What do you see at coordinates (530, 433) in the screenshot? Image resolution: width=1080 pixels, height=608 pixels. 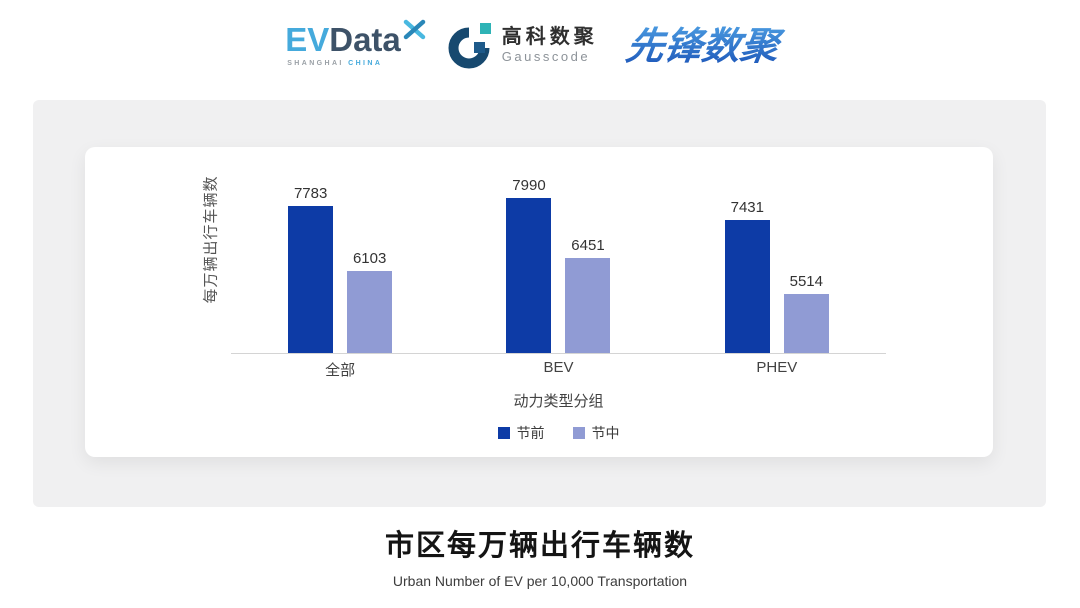 I see `legend-label: 节前` at bounding box center [530, 433].